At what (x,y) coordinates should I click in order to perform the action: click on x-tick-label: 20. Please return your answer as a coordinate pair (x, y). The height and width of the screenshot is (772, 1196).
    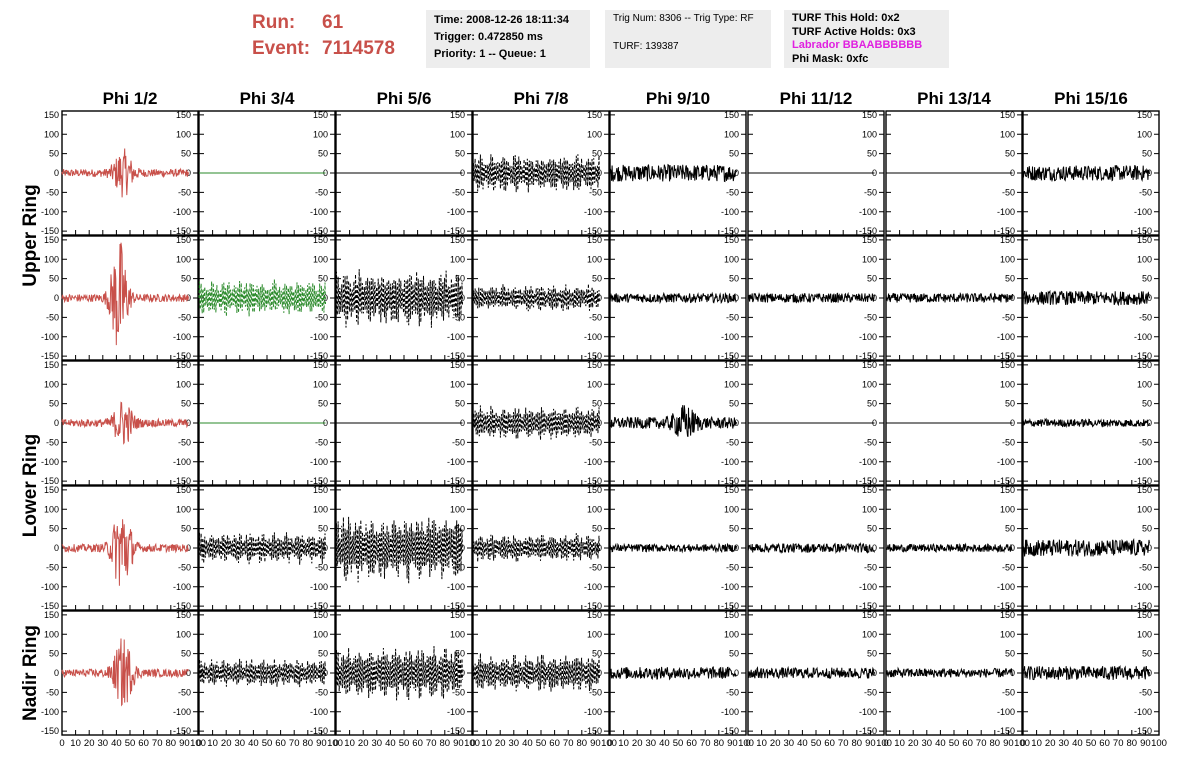
    Looking at the image, I should click on (637, 743).